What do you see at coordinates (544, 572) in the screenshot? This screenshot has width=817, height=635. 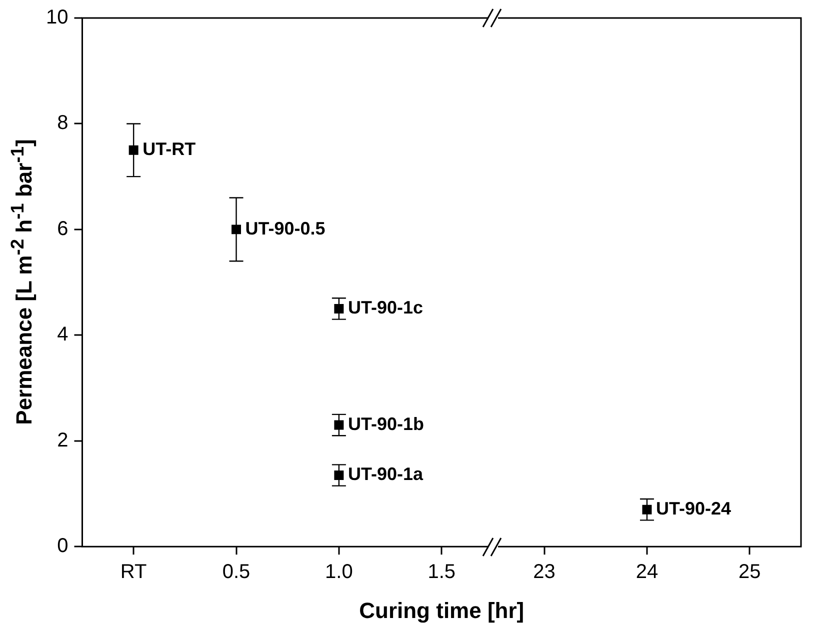 I see `x-tick-label: 23` at bounding box center [544, 572].